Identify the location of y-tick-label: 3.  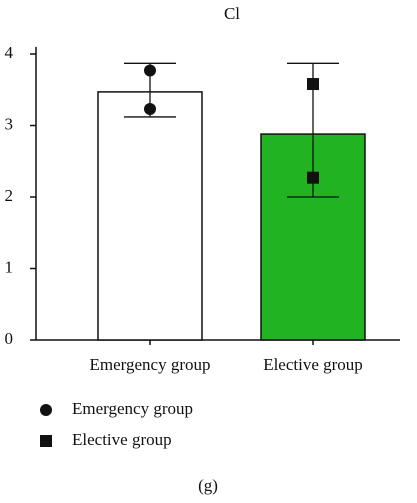
(9, 123).